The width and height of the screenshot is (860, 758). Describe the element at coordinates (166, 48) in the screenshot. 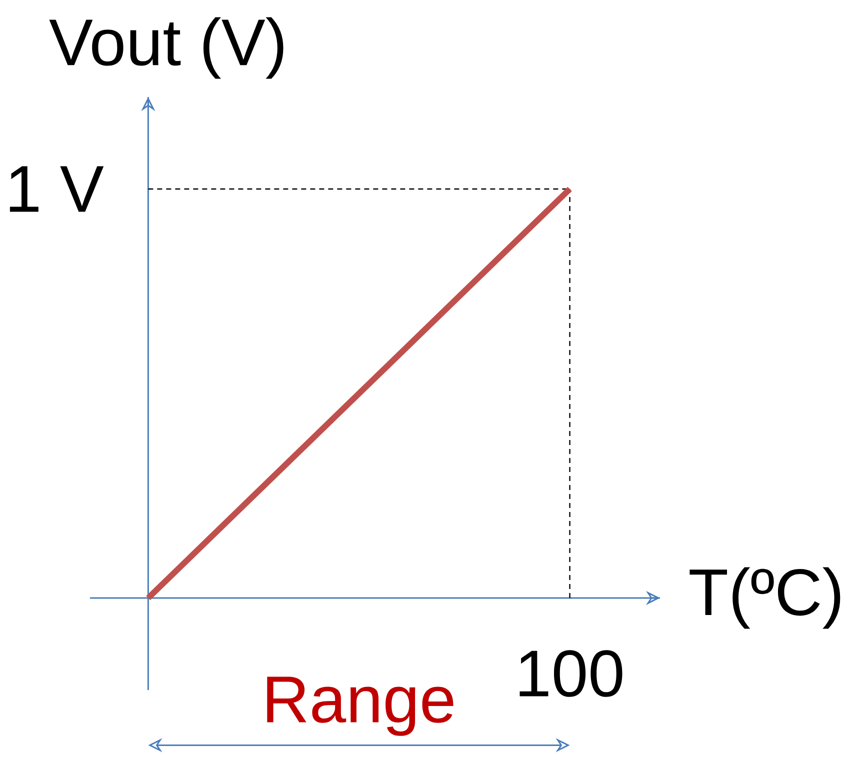

I see `y-axis-title: Vout (V)` at that location.